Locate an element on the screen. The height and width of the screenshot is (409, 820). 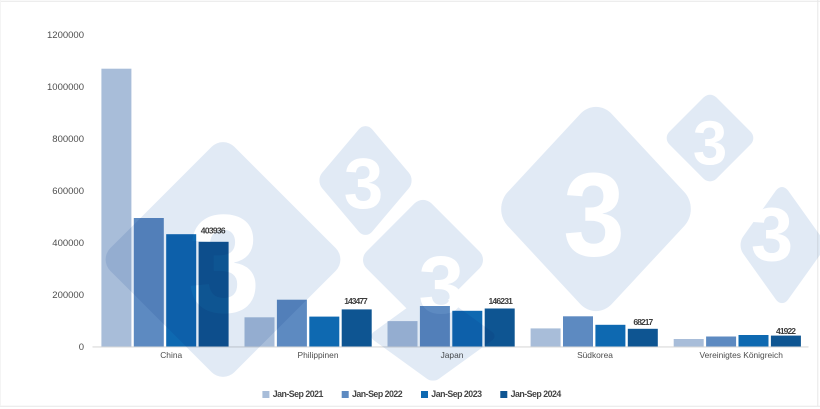
svg-text: Südkorea is located at coordinates (595, 355).